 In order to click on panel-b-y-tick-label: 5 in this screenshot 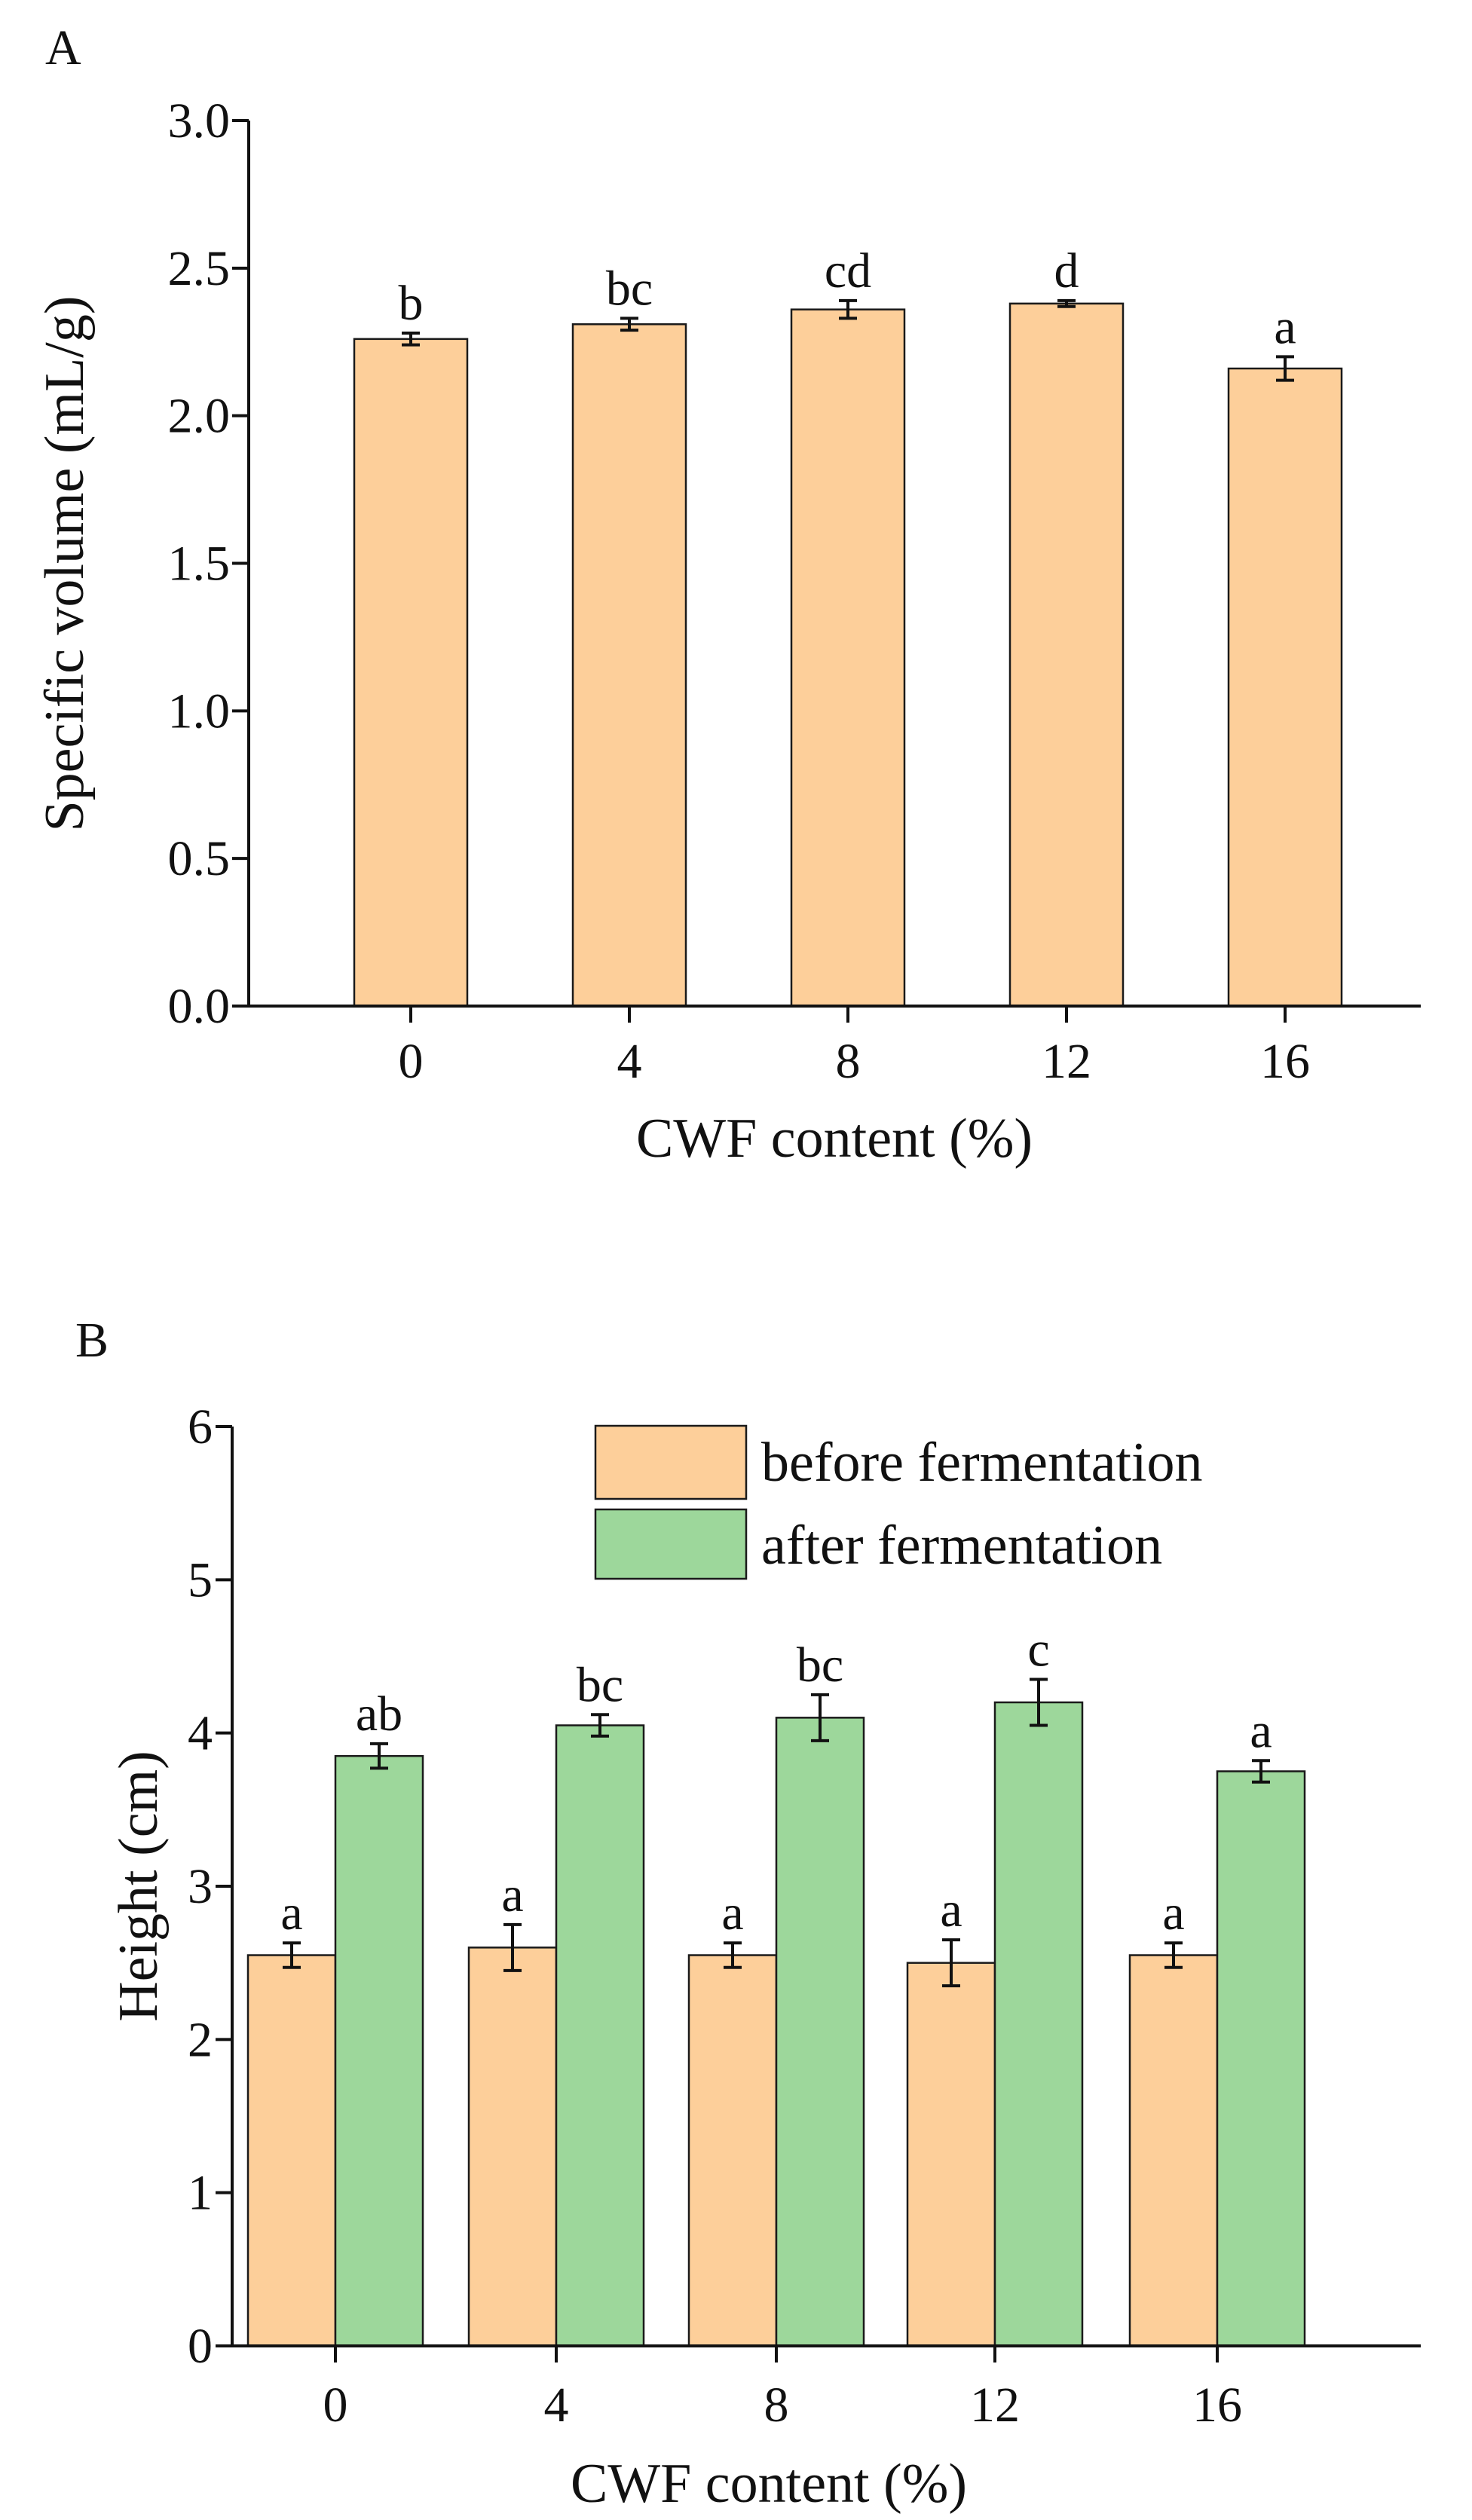, I will do `click(200, 1579)`.